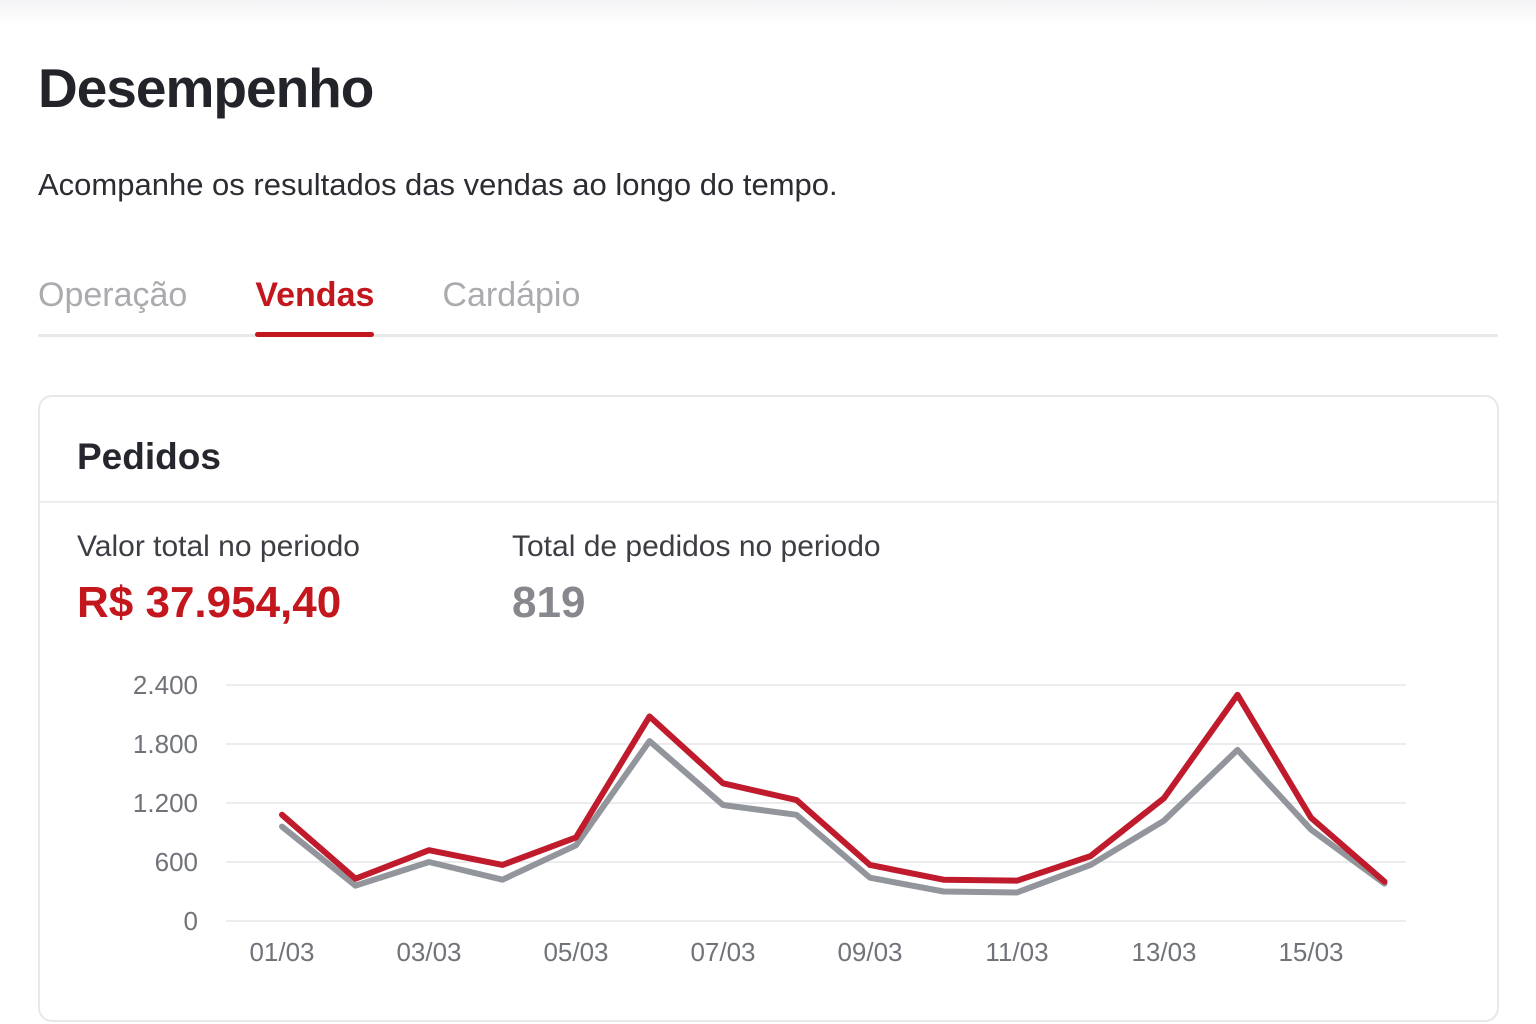  I want to click on x-tick-label: 13/03, so click(1163, 952).